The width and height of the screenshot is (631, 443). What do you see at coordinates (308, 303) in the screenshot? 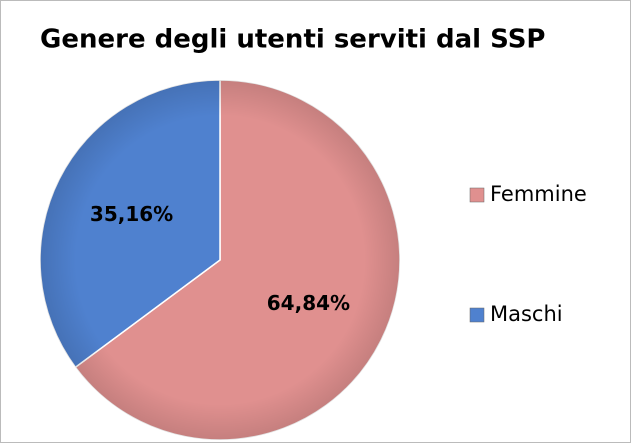
I see `data-label: 64,84%` at bounding box center [308, 303].